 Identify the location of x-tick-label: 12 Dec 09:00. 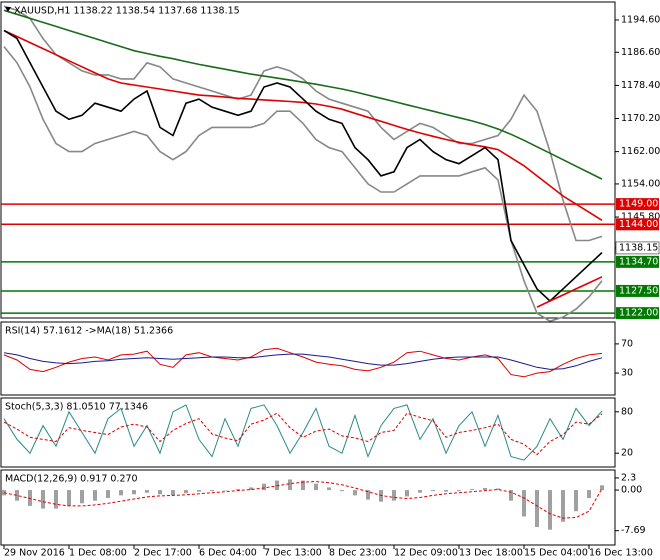
(426, 553).